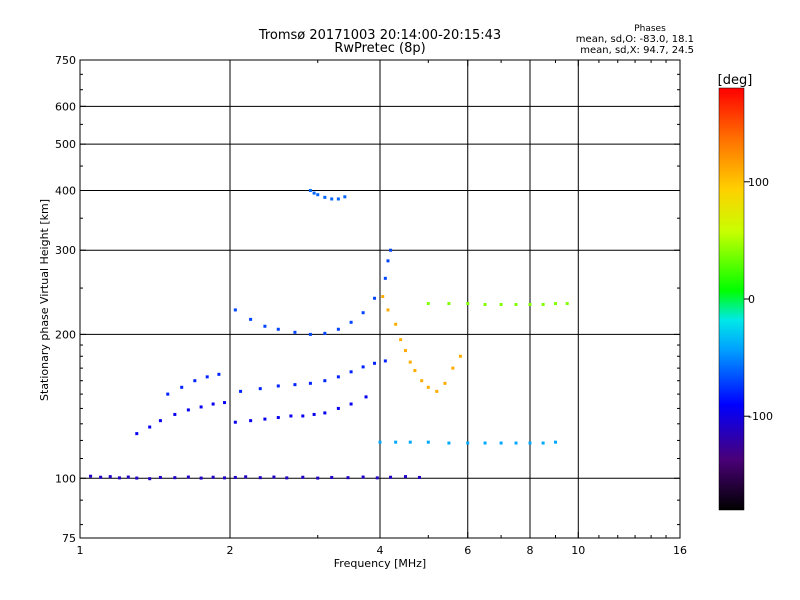 The image size is (800, 600). What do you see at coordinates (758, 299) in the screenshot?
I see `colorbar-ticks: 100 0 -100` at bounding box center [758, 299].